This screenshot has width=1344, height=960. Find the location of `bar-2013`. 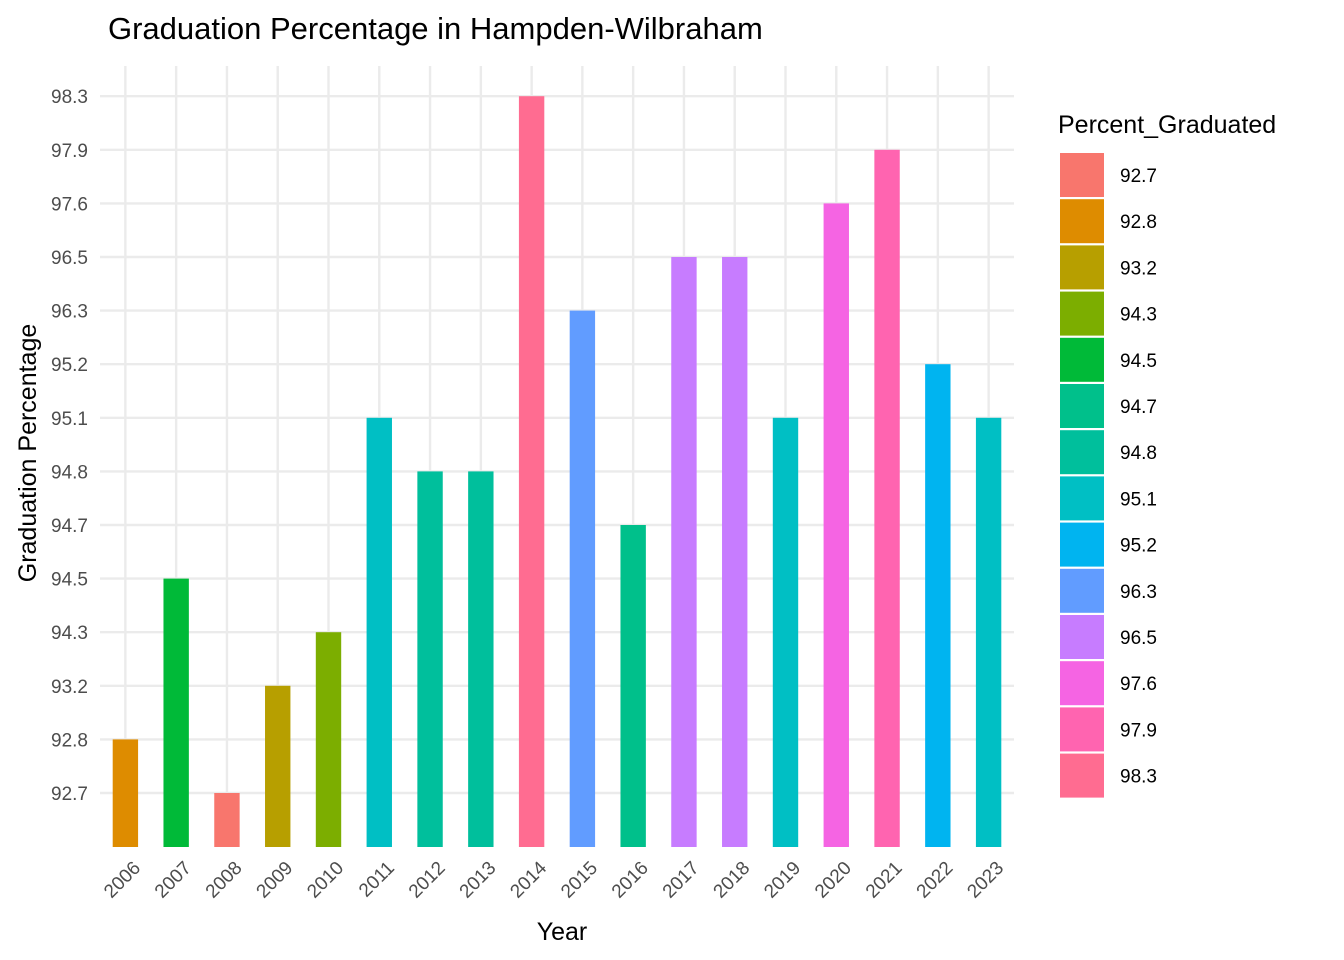

bar-2013 is located at coordinates (481, 659).